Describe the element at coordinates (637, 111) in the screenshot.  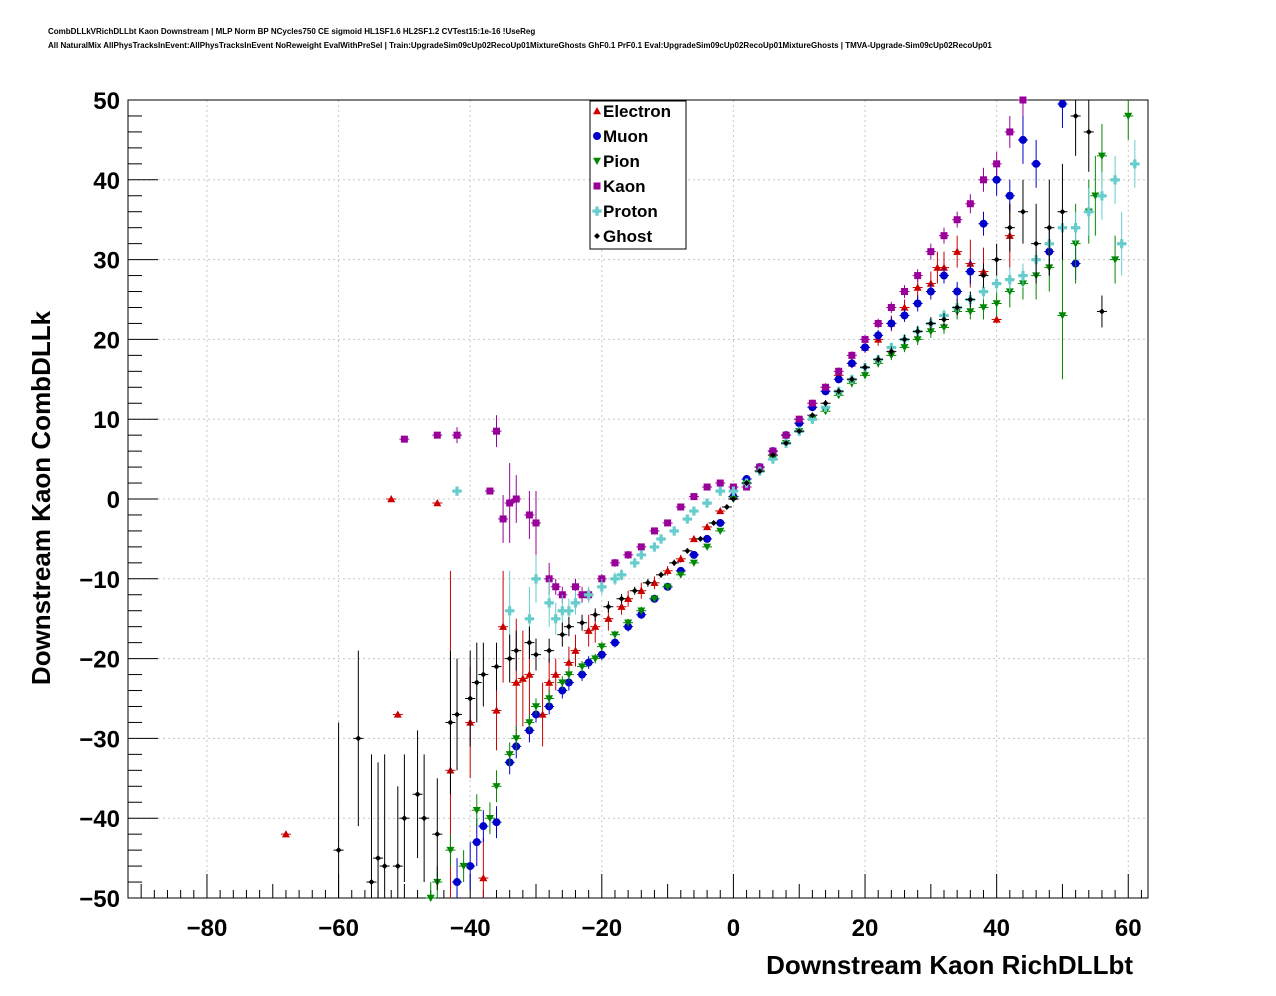
I see `legend-label-electron: Electron` at that location.